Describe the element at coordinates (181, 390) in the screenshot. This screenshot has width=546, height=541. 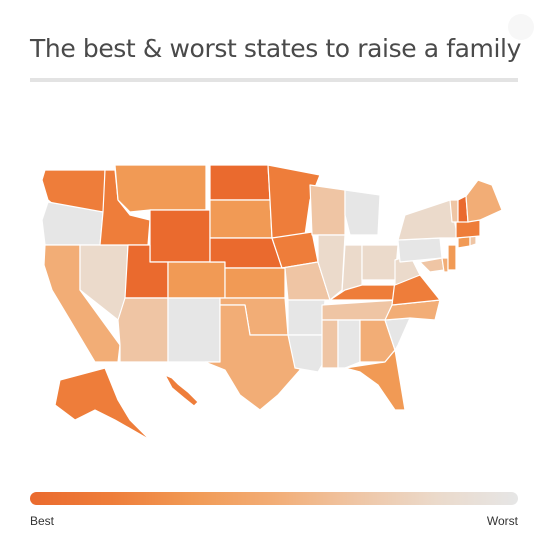
I see `state-hi` at that location.